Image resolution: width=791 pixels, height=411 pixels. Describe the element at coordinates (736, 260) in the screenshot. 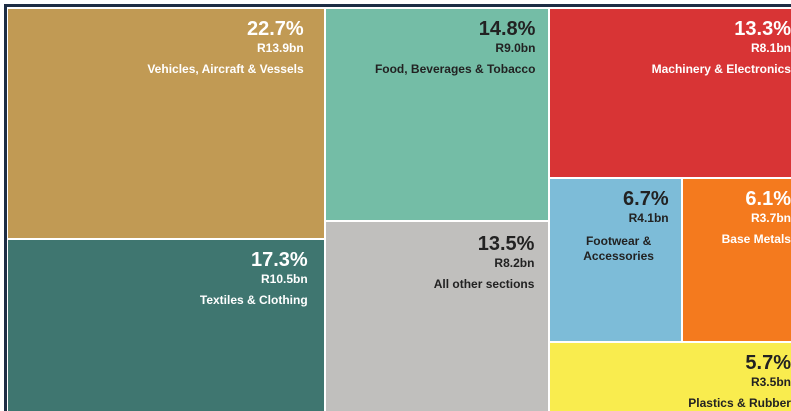

I see `treemap-cell: 6.1% R3.7bn Base Metals` at that location.